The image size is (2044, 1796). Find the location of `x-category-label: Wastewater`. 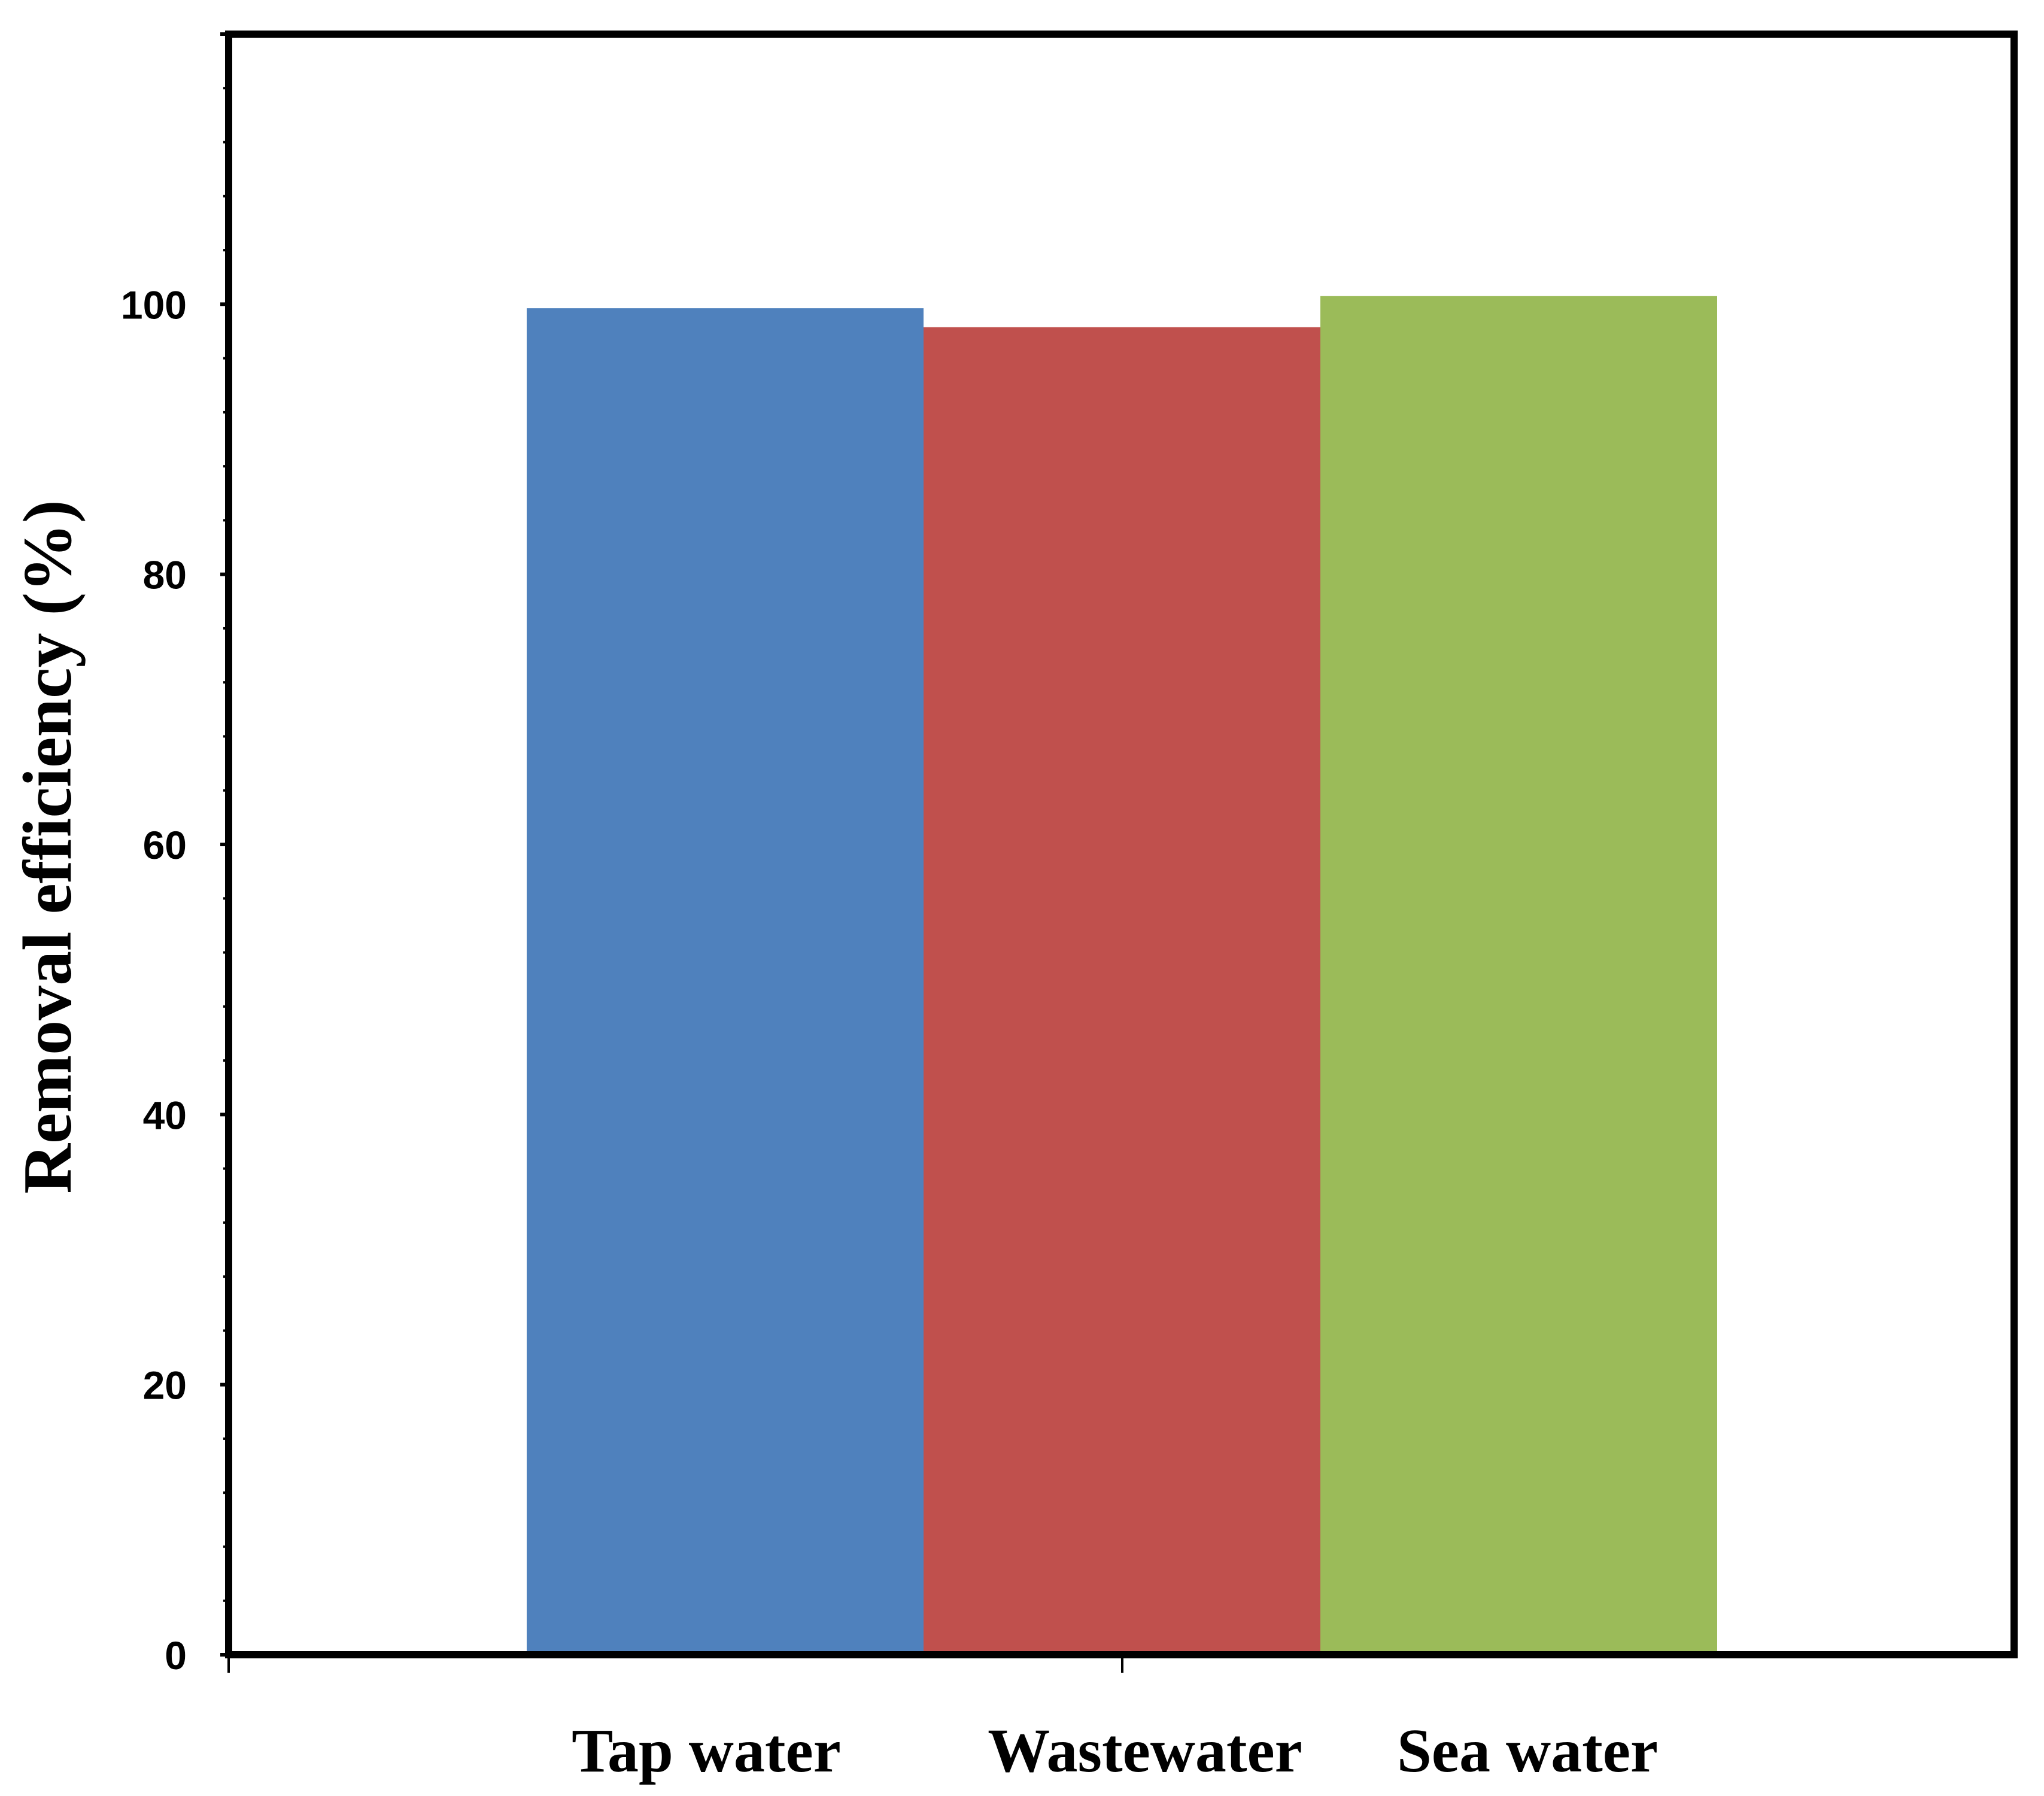

x-category-label: Wastewater is located at coordinates (1145, 1750).